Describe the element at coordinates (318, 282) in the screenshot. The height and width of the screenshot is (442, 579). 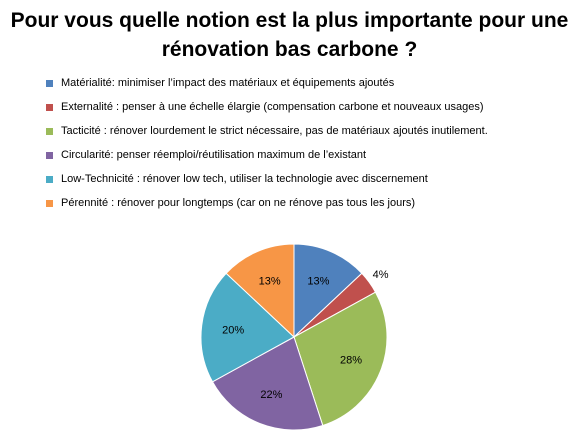
I see `data-label-materialite: 13%` at that location.